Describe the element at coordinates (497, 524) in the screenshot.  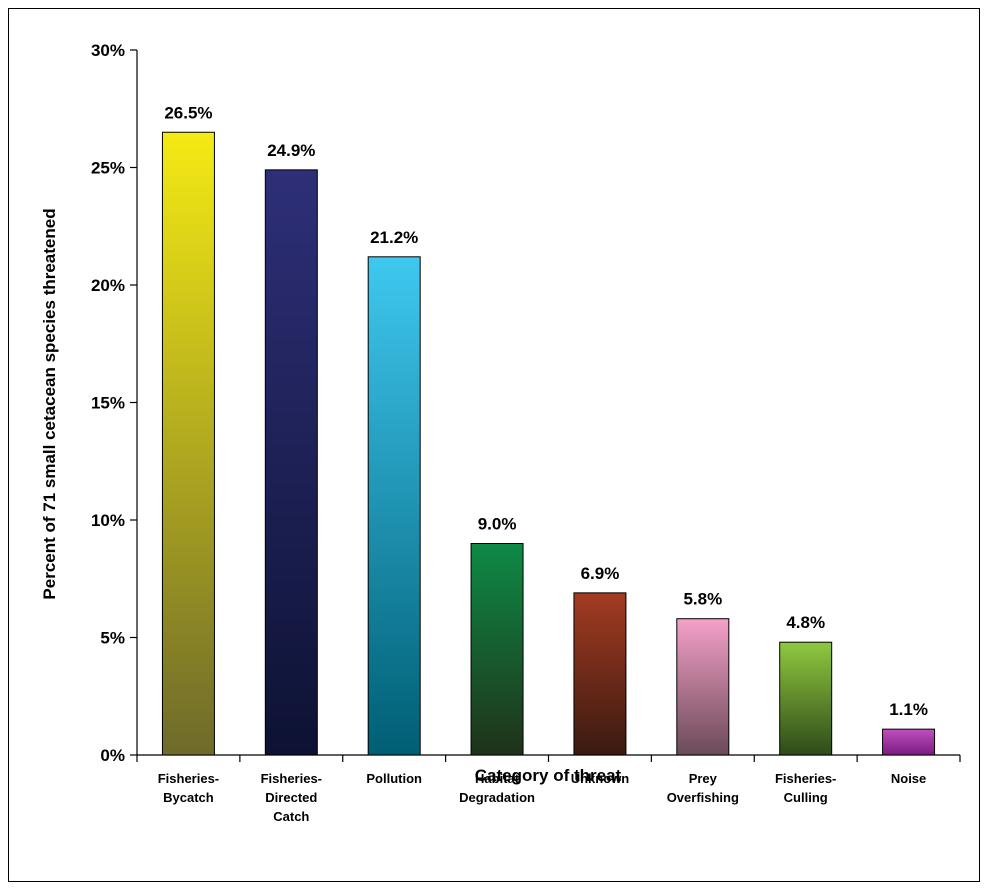
I see `data-label: 9.0%` at that location.